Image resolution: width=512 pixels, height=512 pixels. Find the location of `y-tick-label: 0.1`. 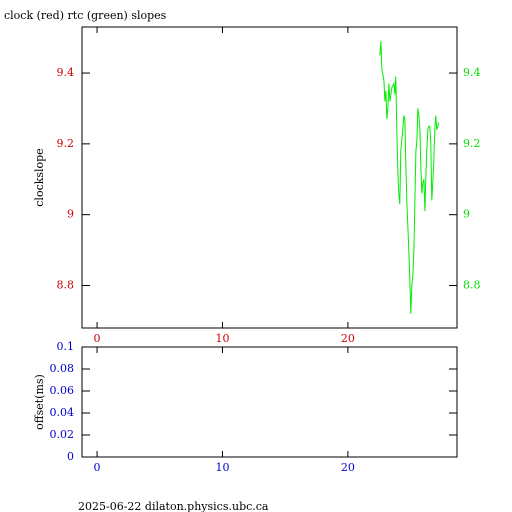

y-tick-label: 0.1 is located at coordinates (66, 346).